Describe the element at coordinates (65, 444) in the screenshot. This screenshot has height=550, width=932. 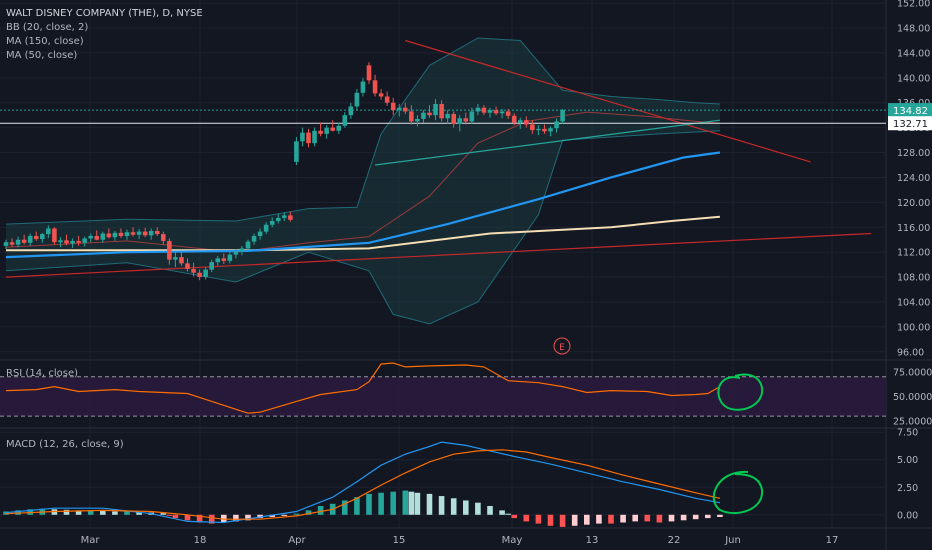
I see `macd-title: MACD (12, 26, close, 9)` at that location.